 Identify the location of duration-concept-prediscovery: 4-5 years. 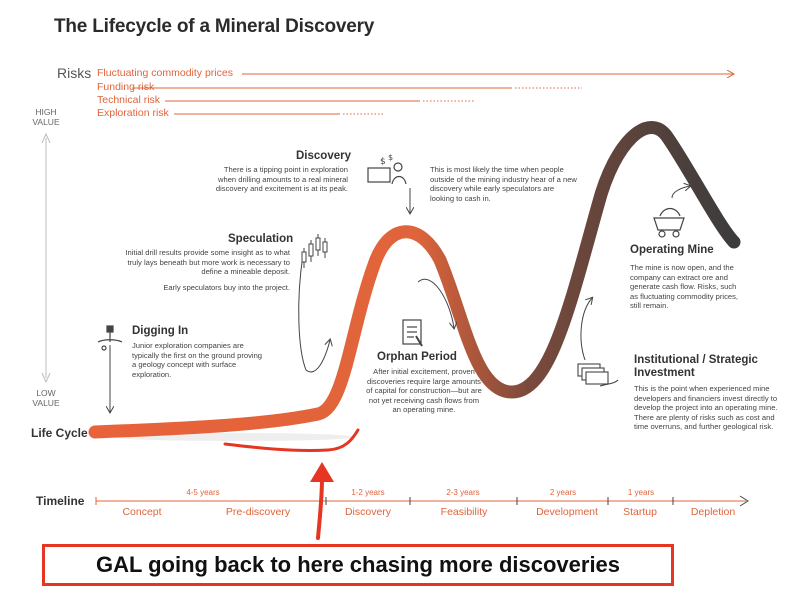
(203, 492).